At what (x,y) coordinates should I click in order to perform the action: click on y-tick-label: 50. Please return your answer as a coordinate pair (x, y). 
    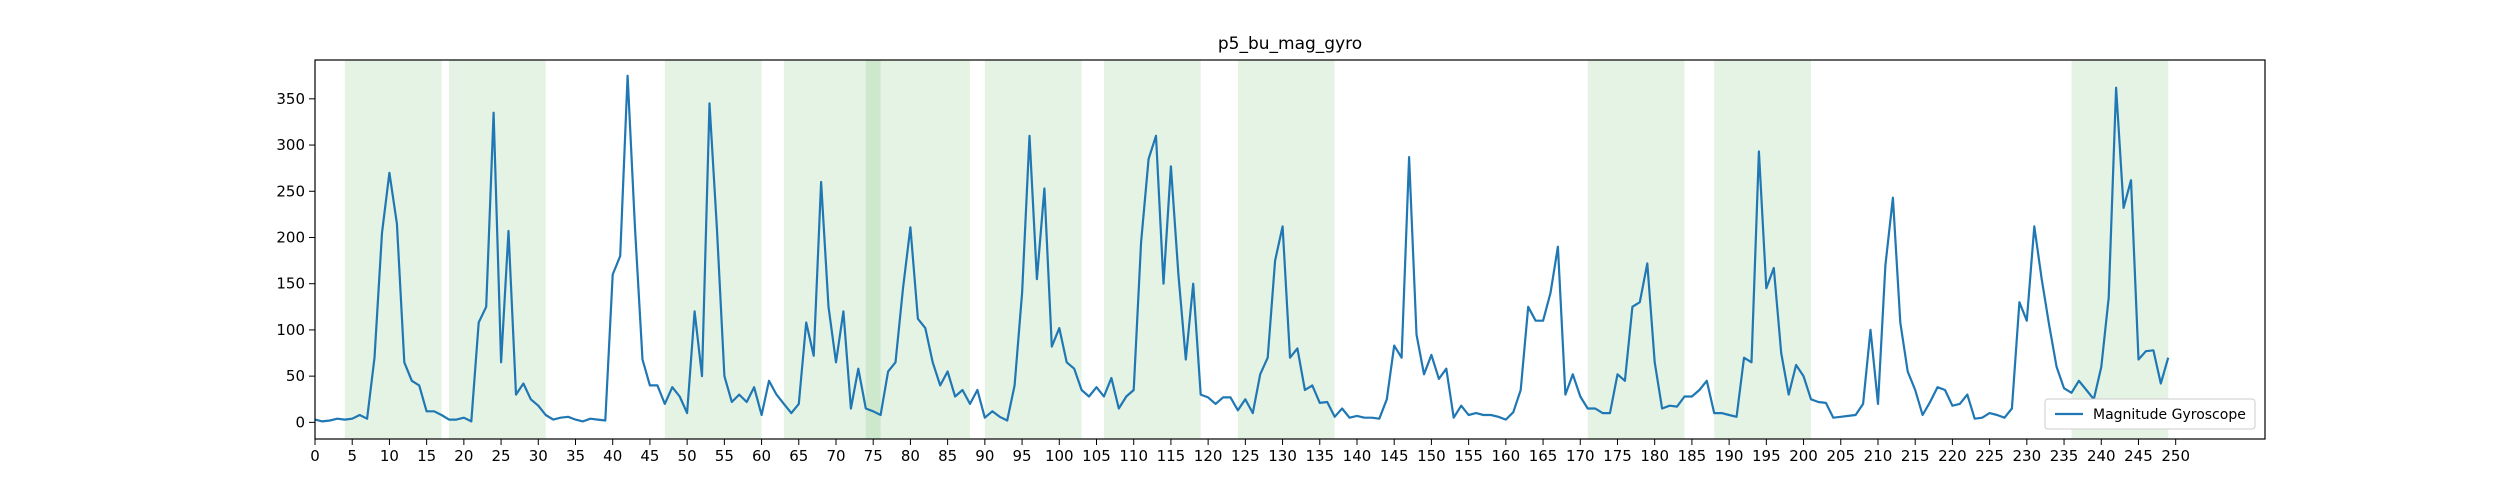
    Looking at the image, I should click on (295, 376).